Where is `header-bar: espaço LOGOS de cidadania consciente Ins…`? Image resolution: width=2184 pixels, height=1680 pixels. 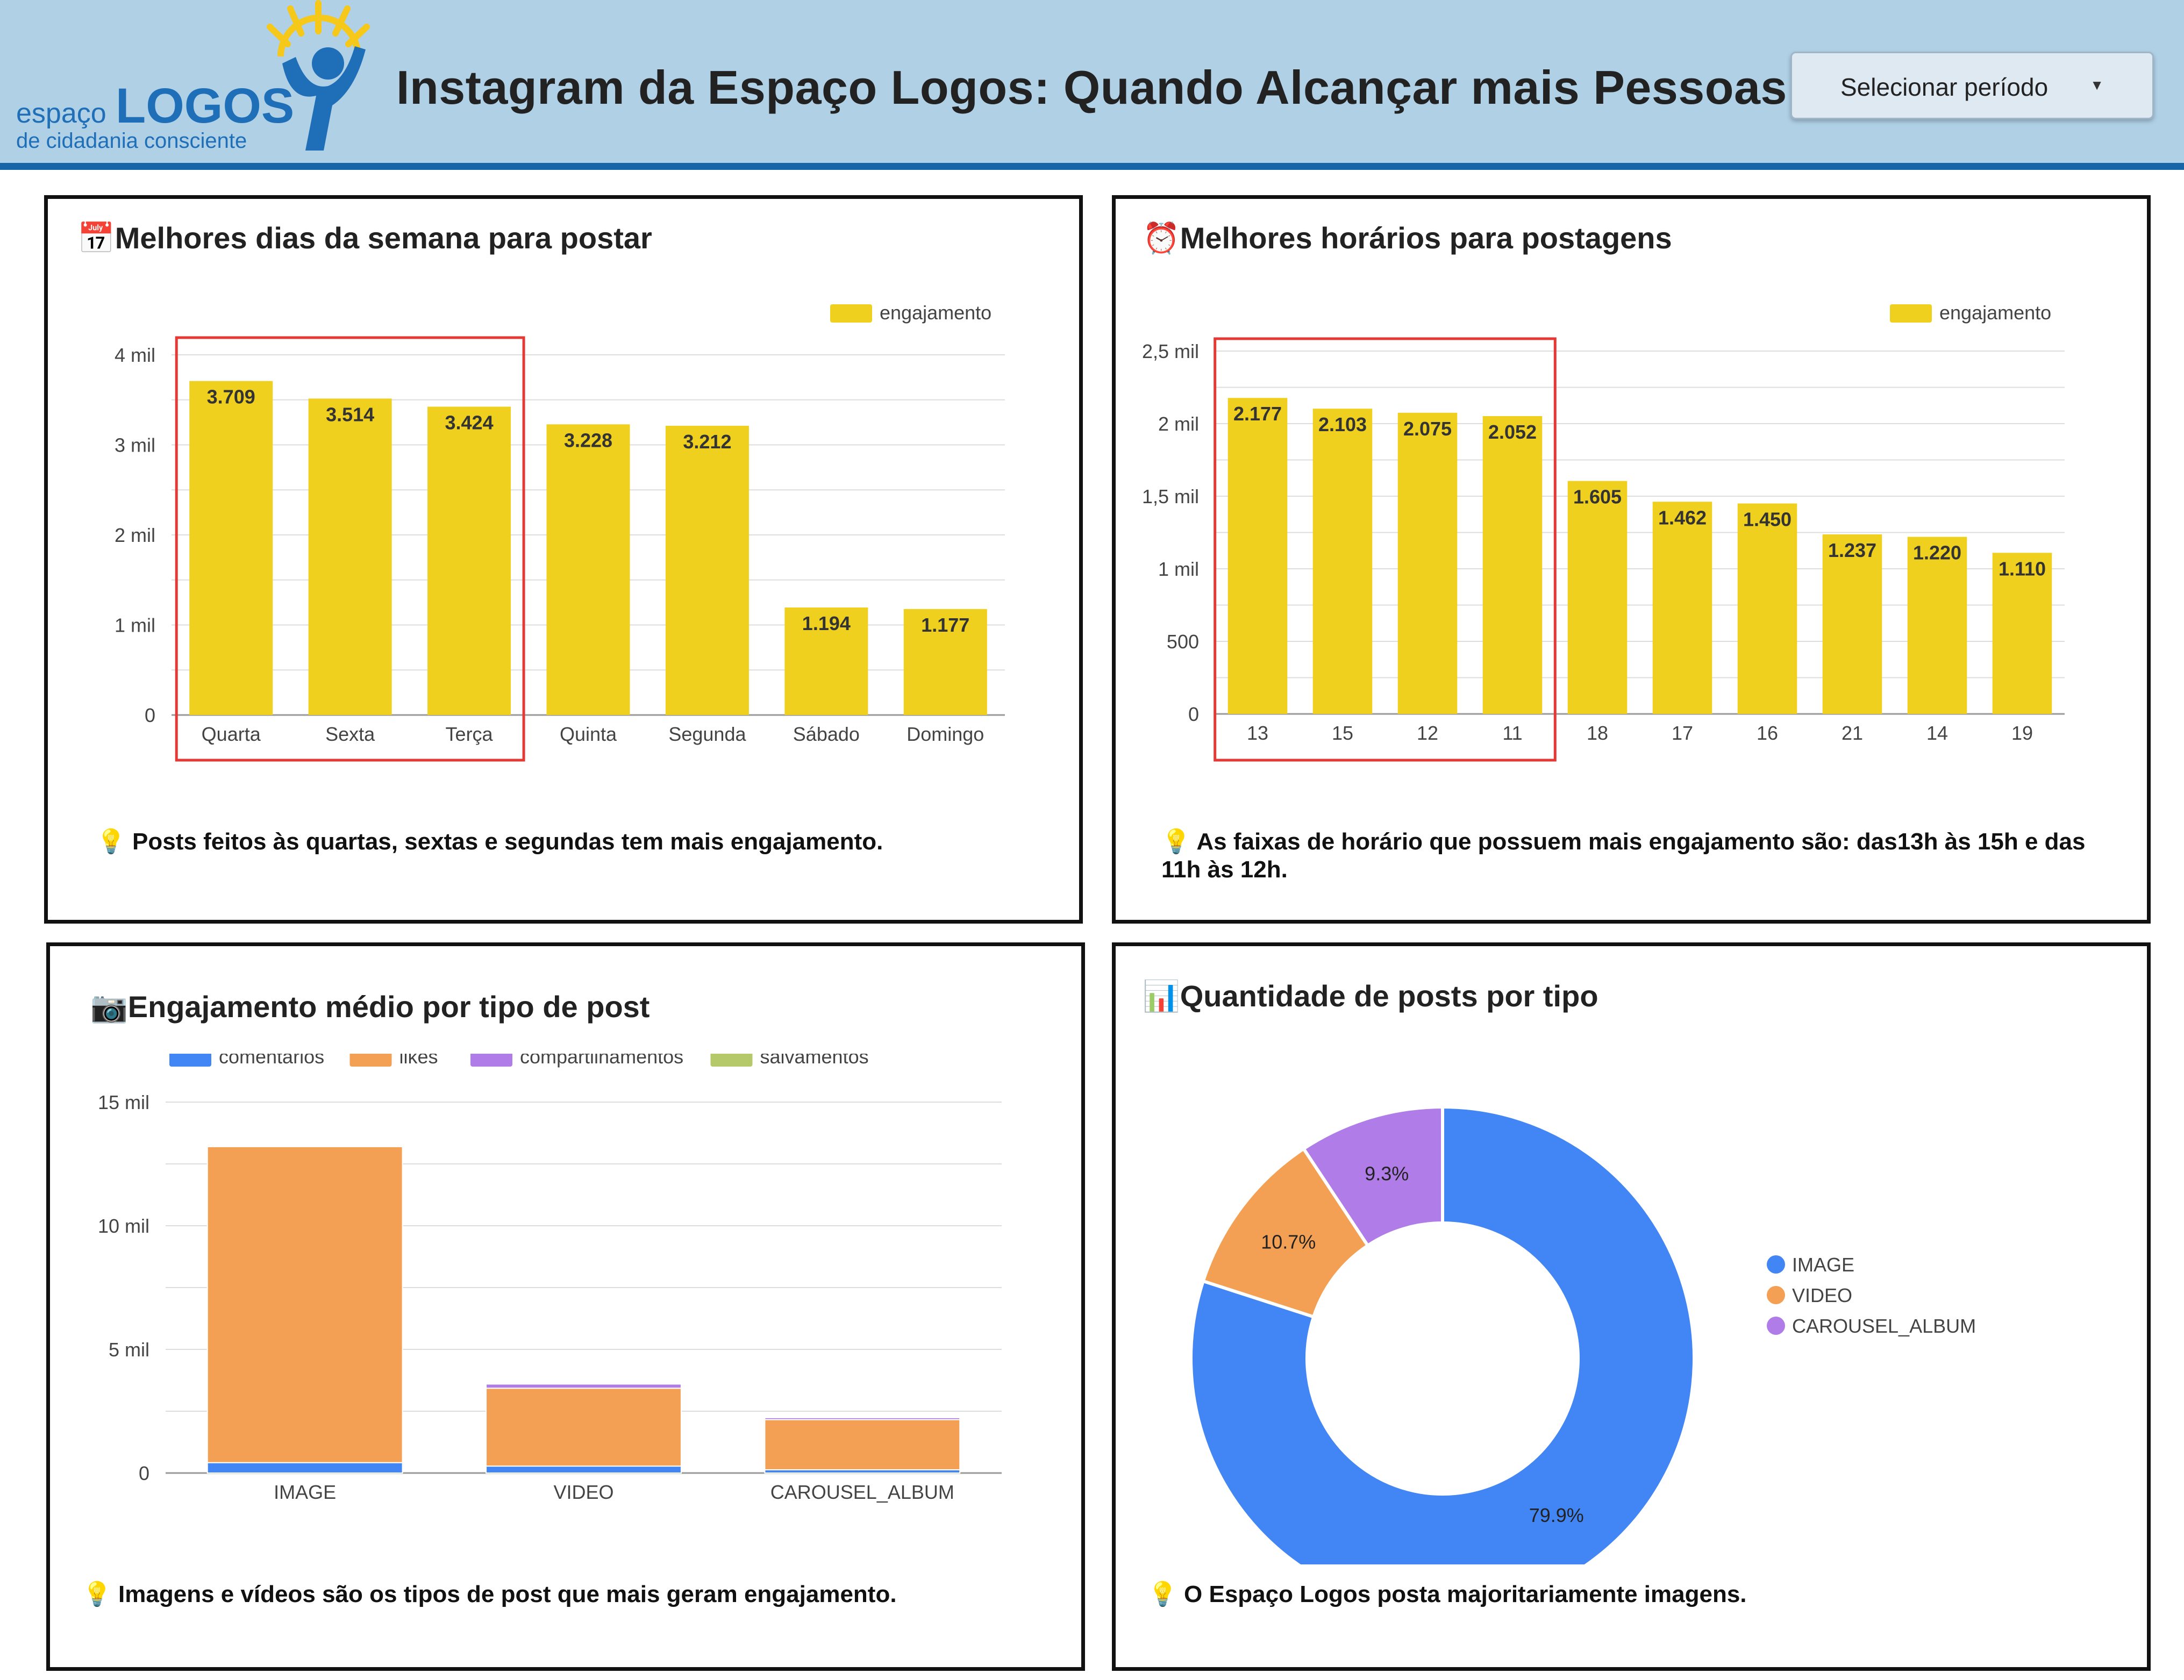
header-bar: espaço LOGOS de cidadania consciente Ins… is located at coordinates (1092, 85).